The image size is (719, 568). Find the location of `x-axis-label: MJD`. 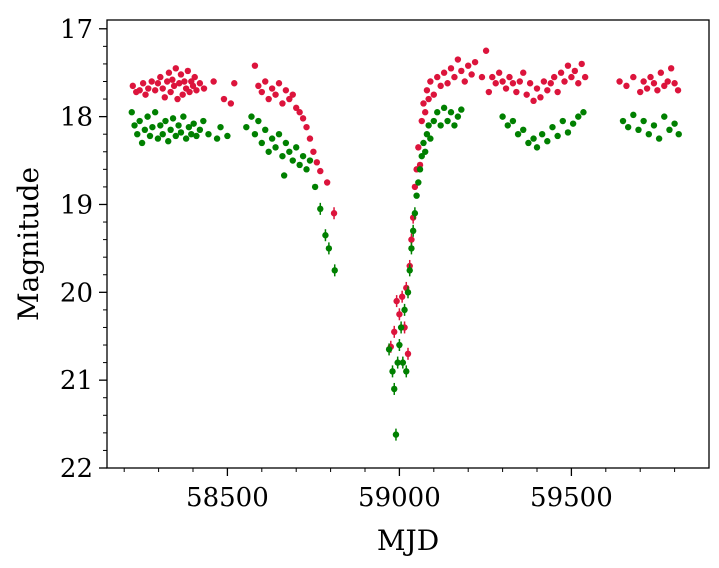

x-axis-label: MJD is located at coordinates (408, 540).